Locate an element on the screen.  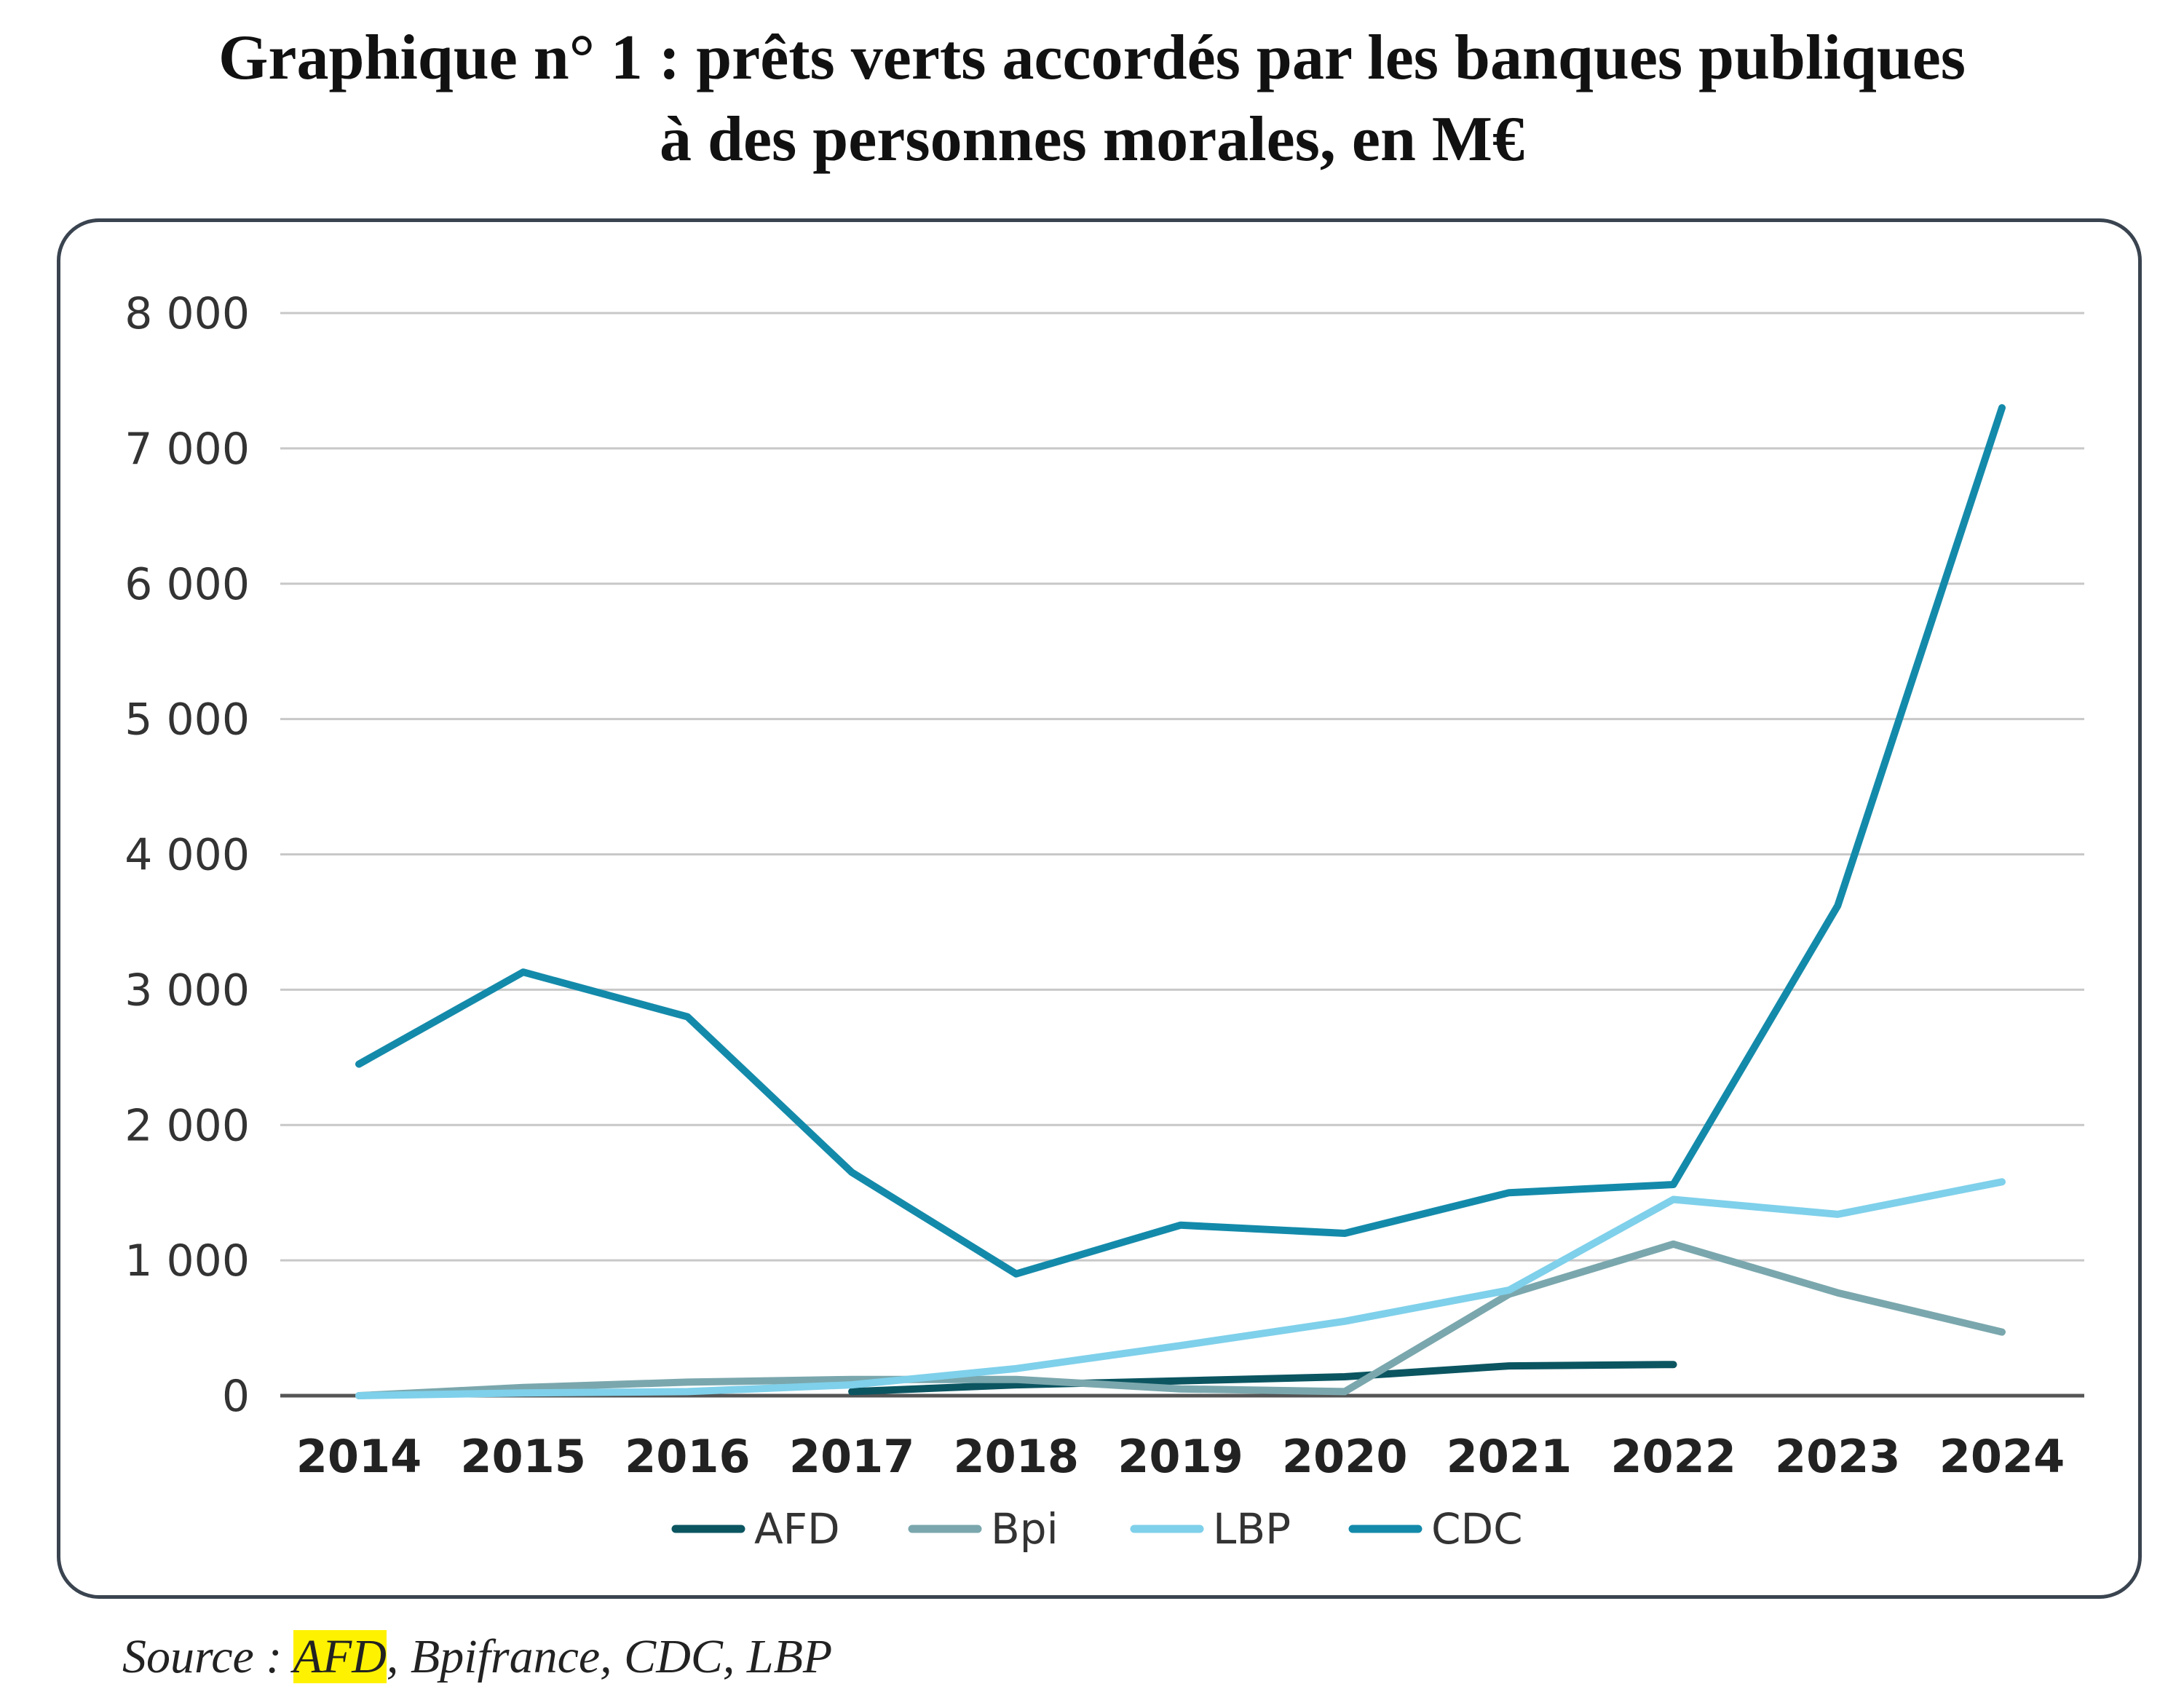
x-tick-label: 2021 is located at coordinates (1509, 1456).